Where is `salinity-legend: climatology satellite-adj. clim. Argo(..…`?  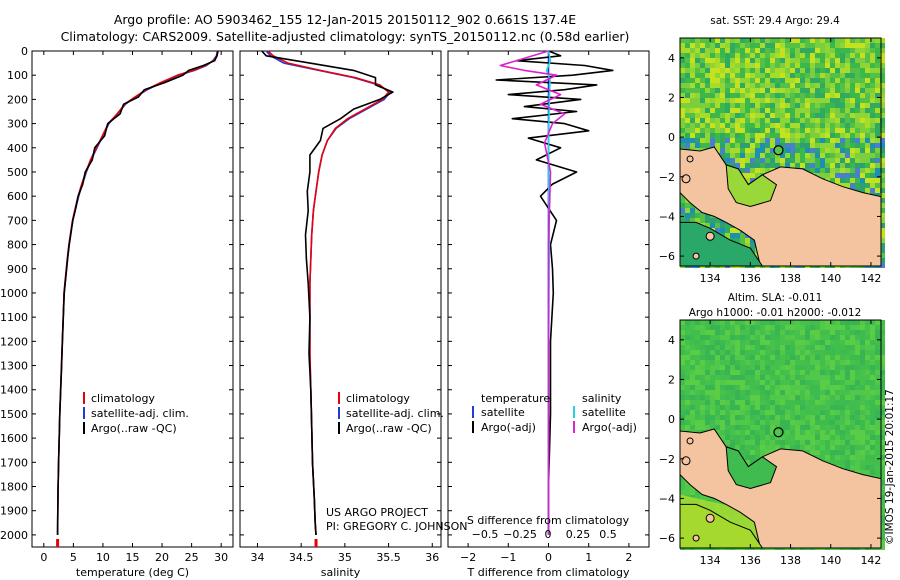
salinity-legend: climatology satellite-adj. clim. Argo(..… is located at coordinates (391, 413).